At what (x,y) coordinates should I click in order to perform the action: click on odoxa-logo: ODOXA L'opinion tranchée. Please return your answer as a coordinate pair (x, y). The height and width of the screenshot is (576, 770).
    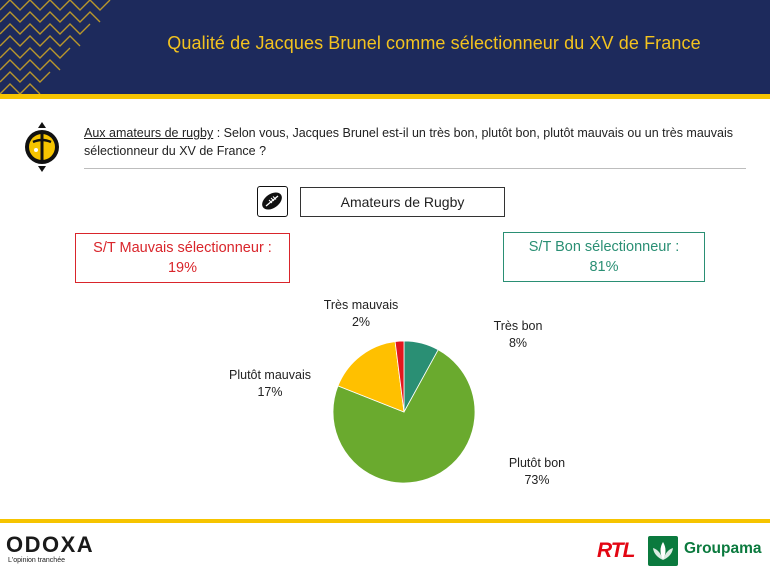
    Looking at the image, I should click on (50, 548).